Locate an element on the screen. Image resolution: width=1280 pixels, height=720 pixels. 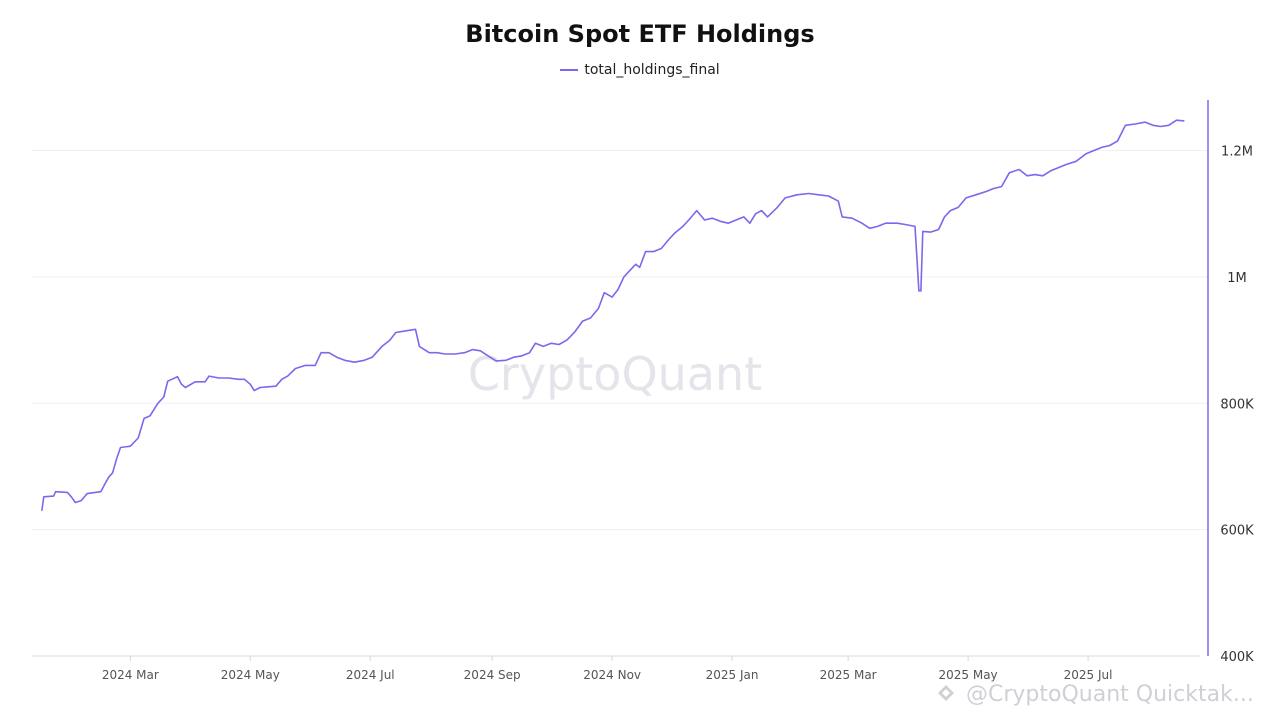
credit-logo-icon is located at coordinates (946, 693).